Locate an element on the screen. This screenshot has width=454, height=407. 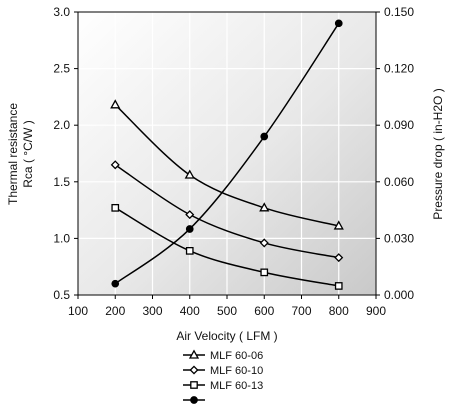
x-tick-label: 700 is located at coordinates (301, 311).